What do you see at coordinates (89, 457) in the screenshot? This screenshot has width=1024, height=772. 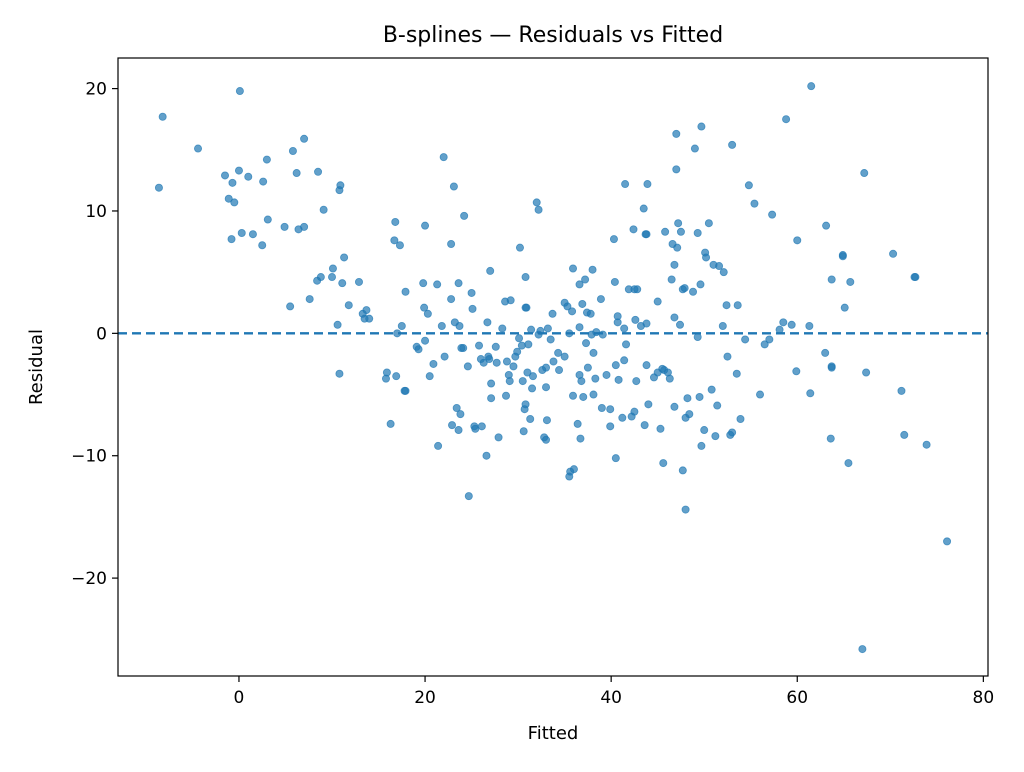 I see `y-tick-label: −10` at bounding box center [89, 457].